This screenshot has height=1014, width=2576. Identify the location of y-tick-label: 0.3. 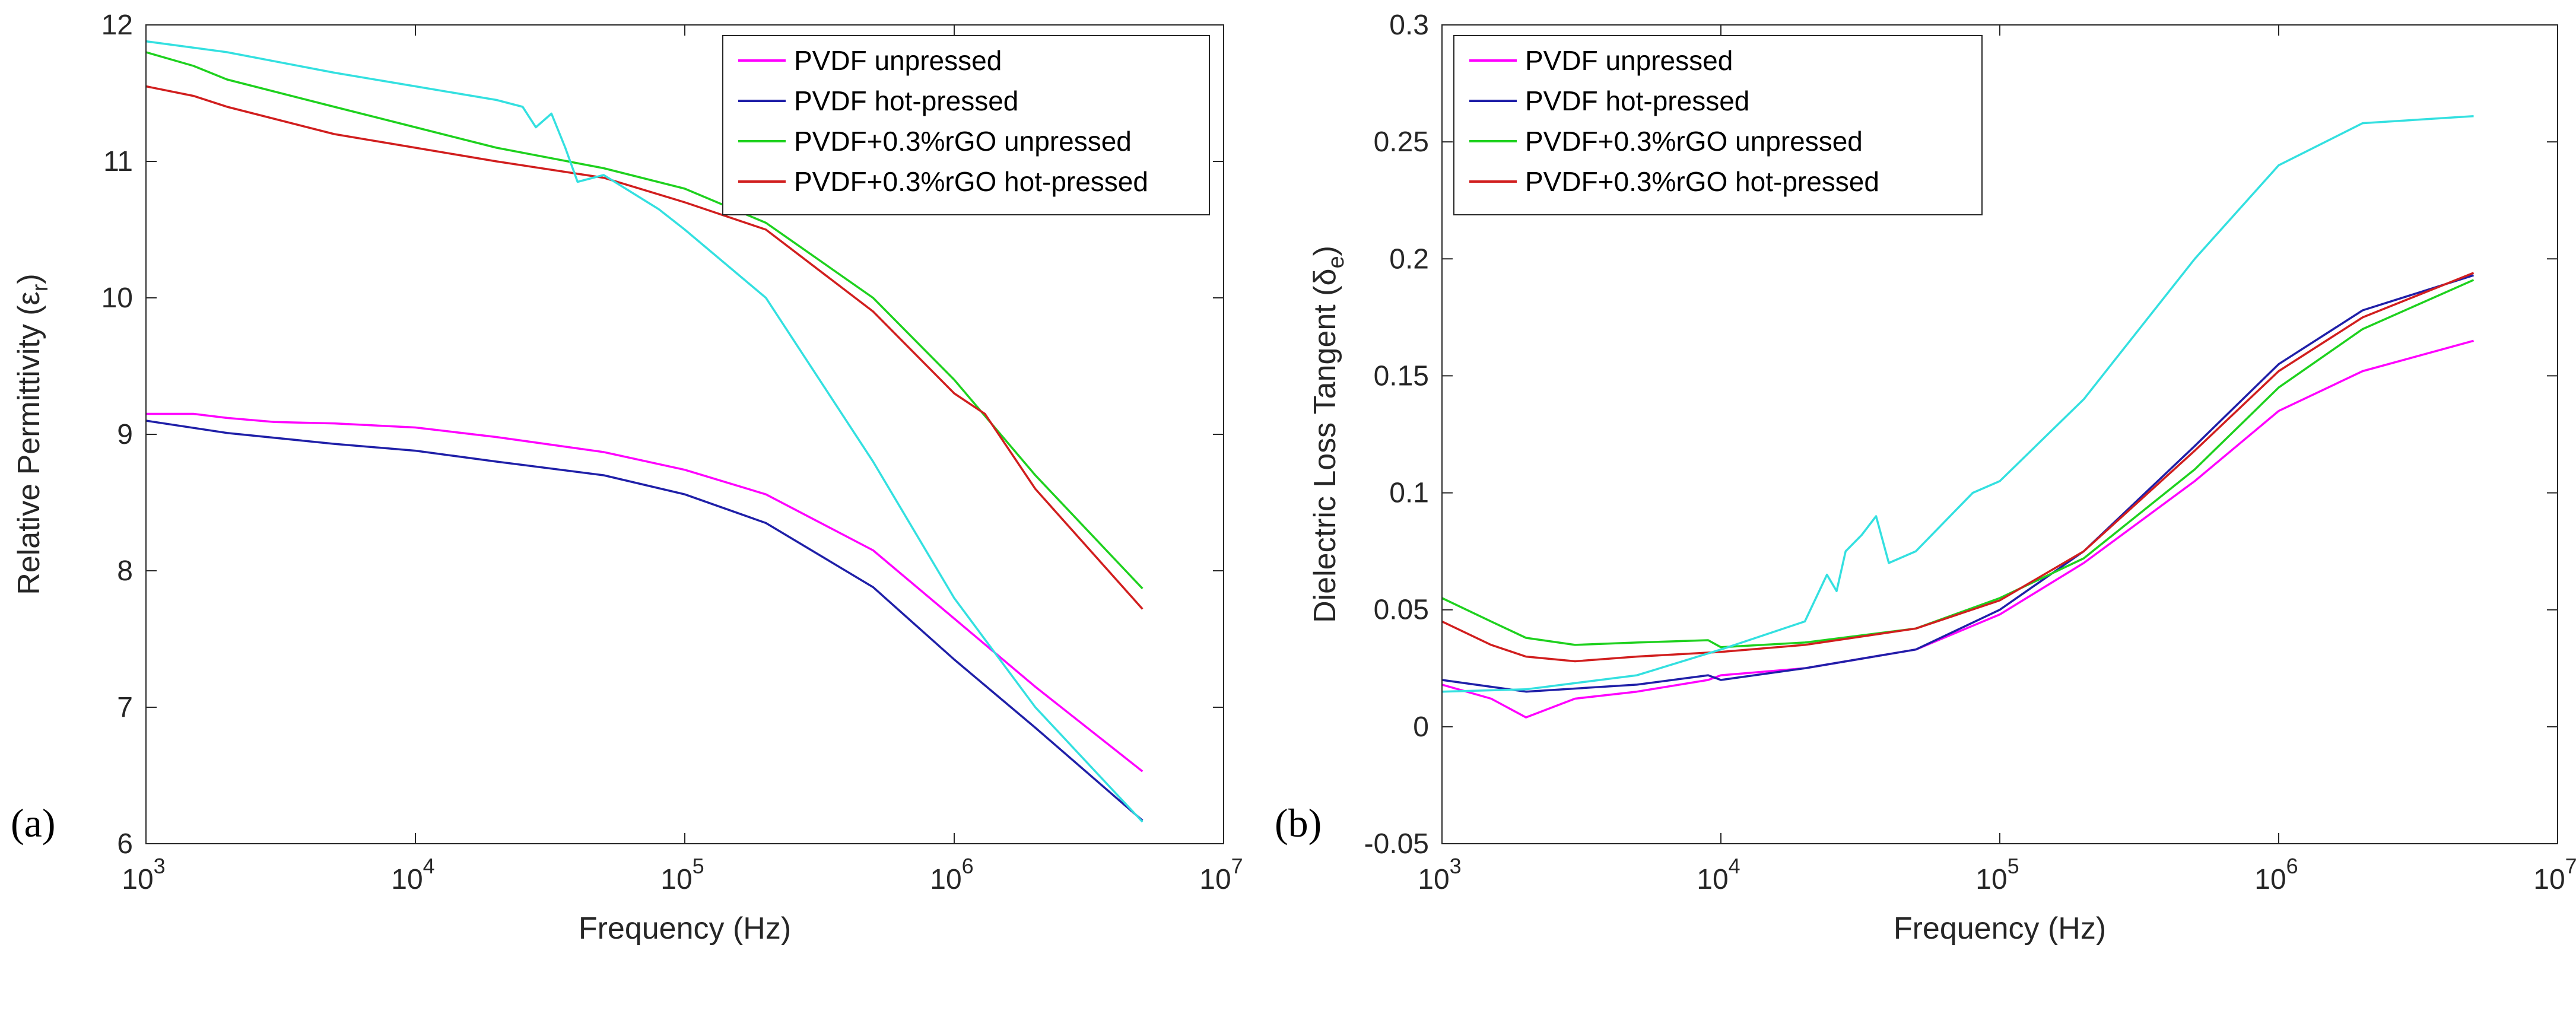
(1409, 25).